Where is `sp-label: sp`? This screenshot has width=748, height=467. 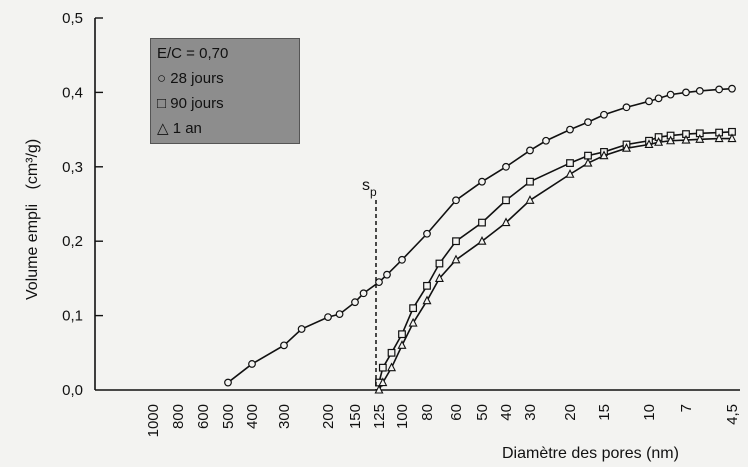 sp-label: sp is located at coordinates (369, 188).